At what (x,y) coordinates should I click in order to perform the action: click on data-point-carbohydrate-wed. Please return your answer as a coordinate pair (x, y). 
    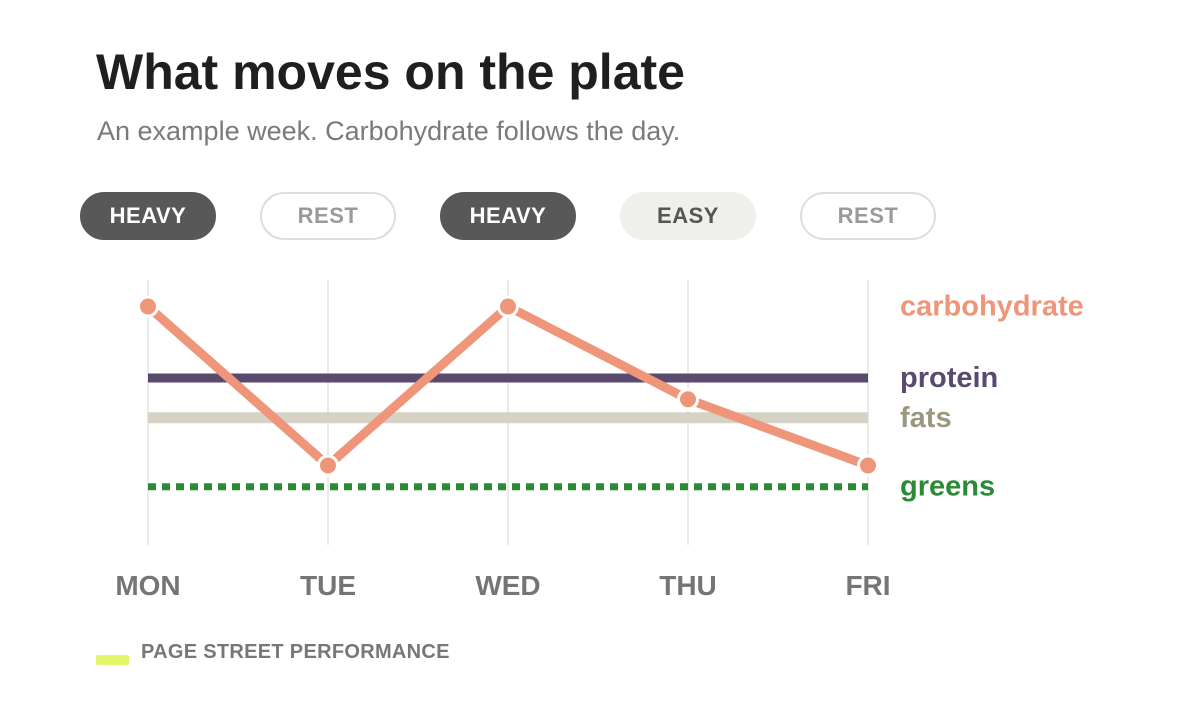
    Looking at the image, I should click on (508, 306).